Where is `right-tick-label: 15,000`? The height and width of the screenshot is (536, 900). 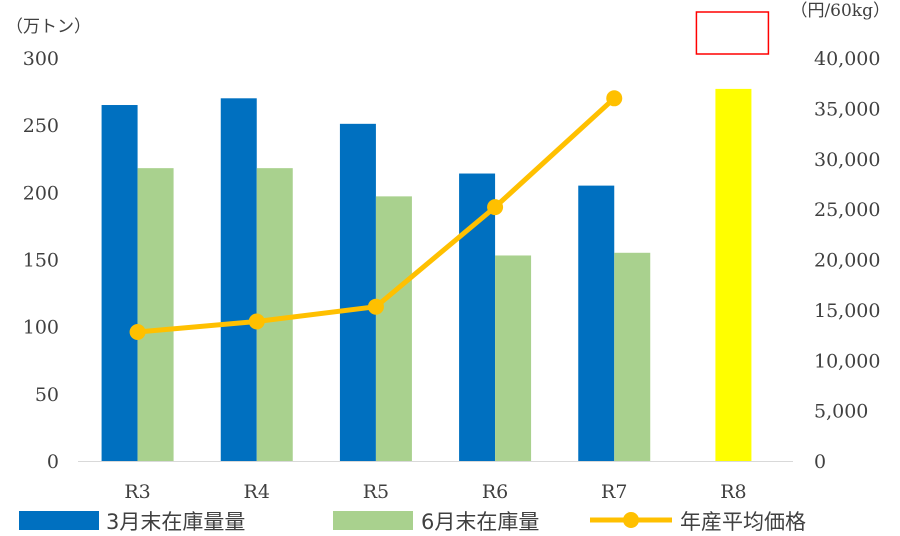 right-tick-label: 15,000 is located at coordinates (847, 311).